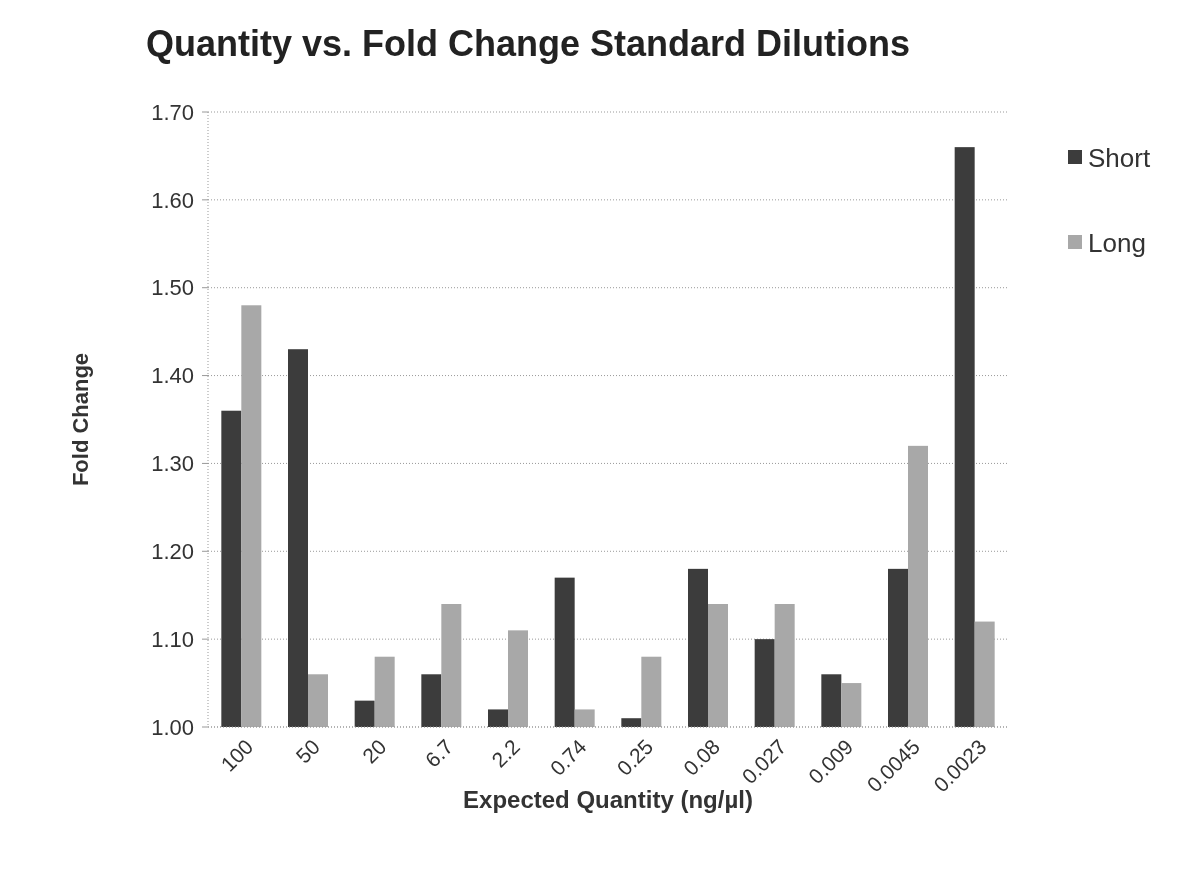 This screenshot has height=869, width=1199. I want to click on chart-title: Quantity vs. Fold Change Standard Dilutions, so click(528, 43).